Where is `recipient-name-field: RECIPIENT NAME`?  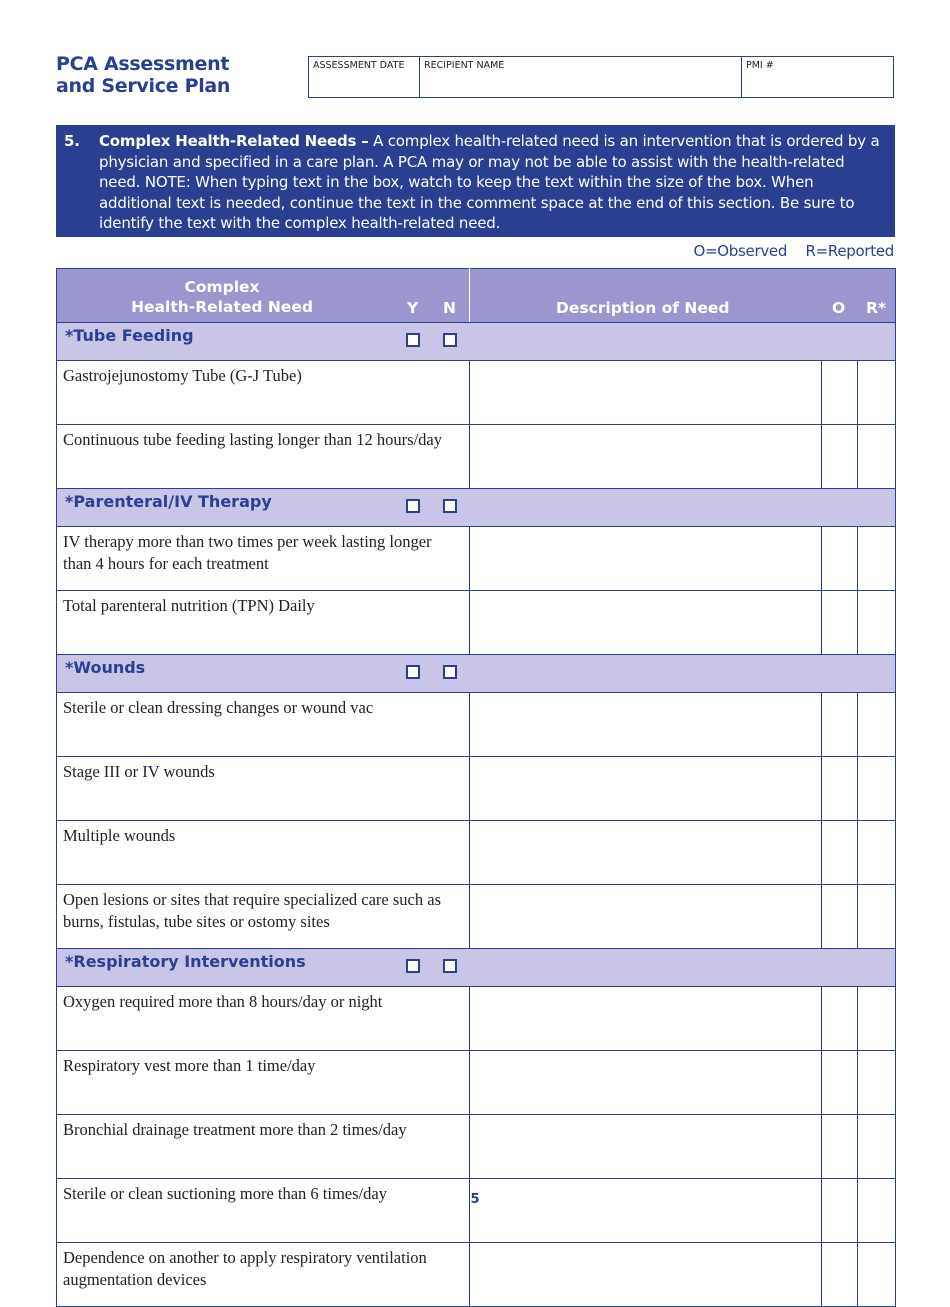
recipient-name-field: RECIPIENT NAME is located at coordinates (581, 77).